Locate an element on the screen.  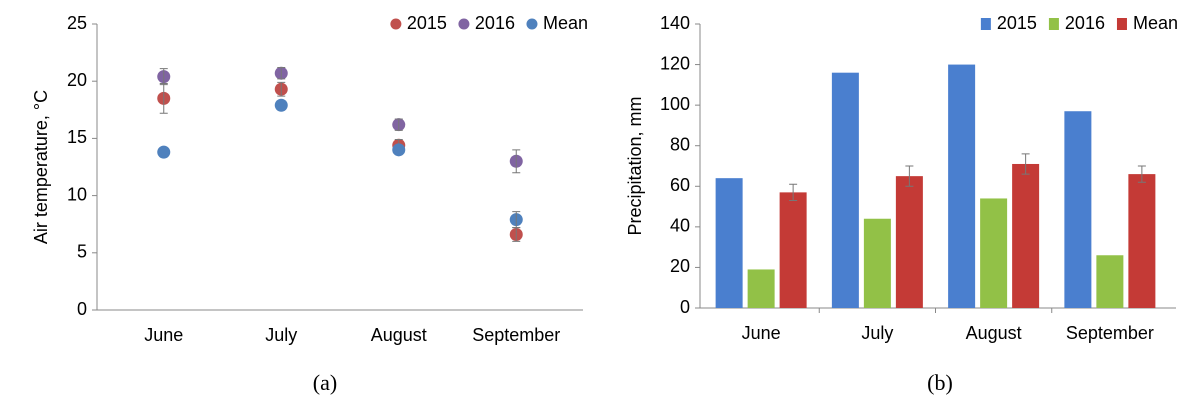
y-tick-label: 40 is located at coordinates (680, 226).